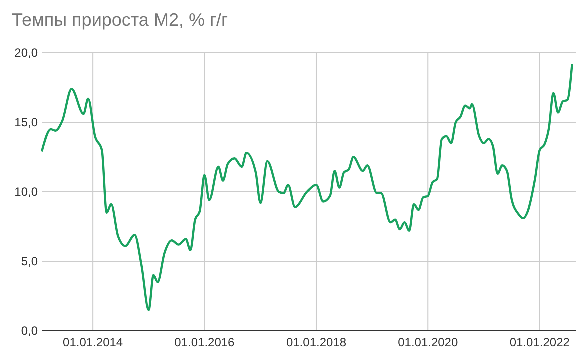  Describe the element at coordinates (26, 122) in the screenshot. I see `y-tick-label: 15,0` at that location.